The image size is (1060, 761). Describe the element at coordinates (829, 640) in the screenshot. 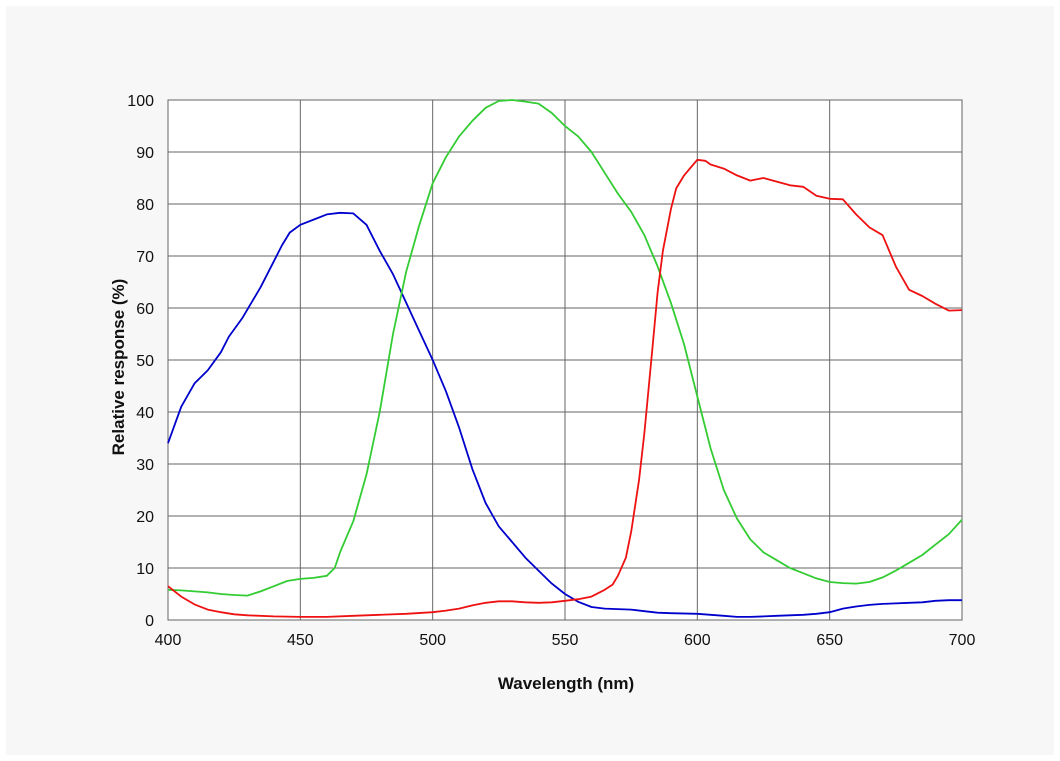

I see `x-tick-label: 650` at that location.